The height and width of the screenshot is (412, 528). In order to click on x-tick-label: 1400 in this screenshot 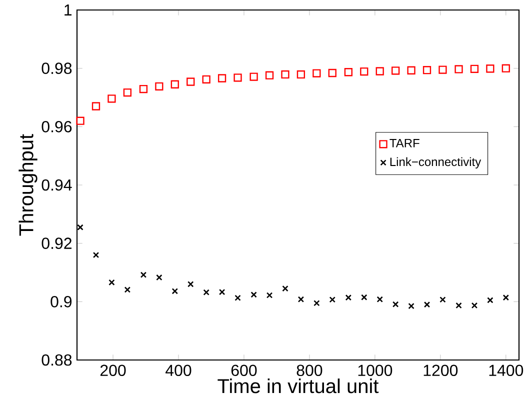, I will do `click(506, 370)`.